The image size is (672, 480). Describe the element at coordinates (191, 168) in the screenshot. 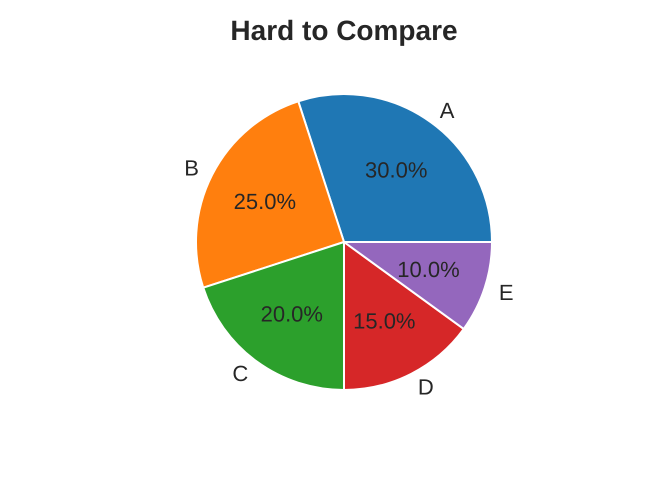

I see `slice-label: B` at that location.